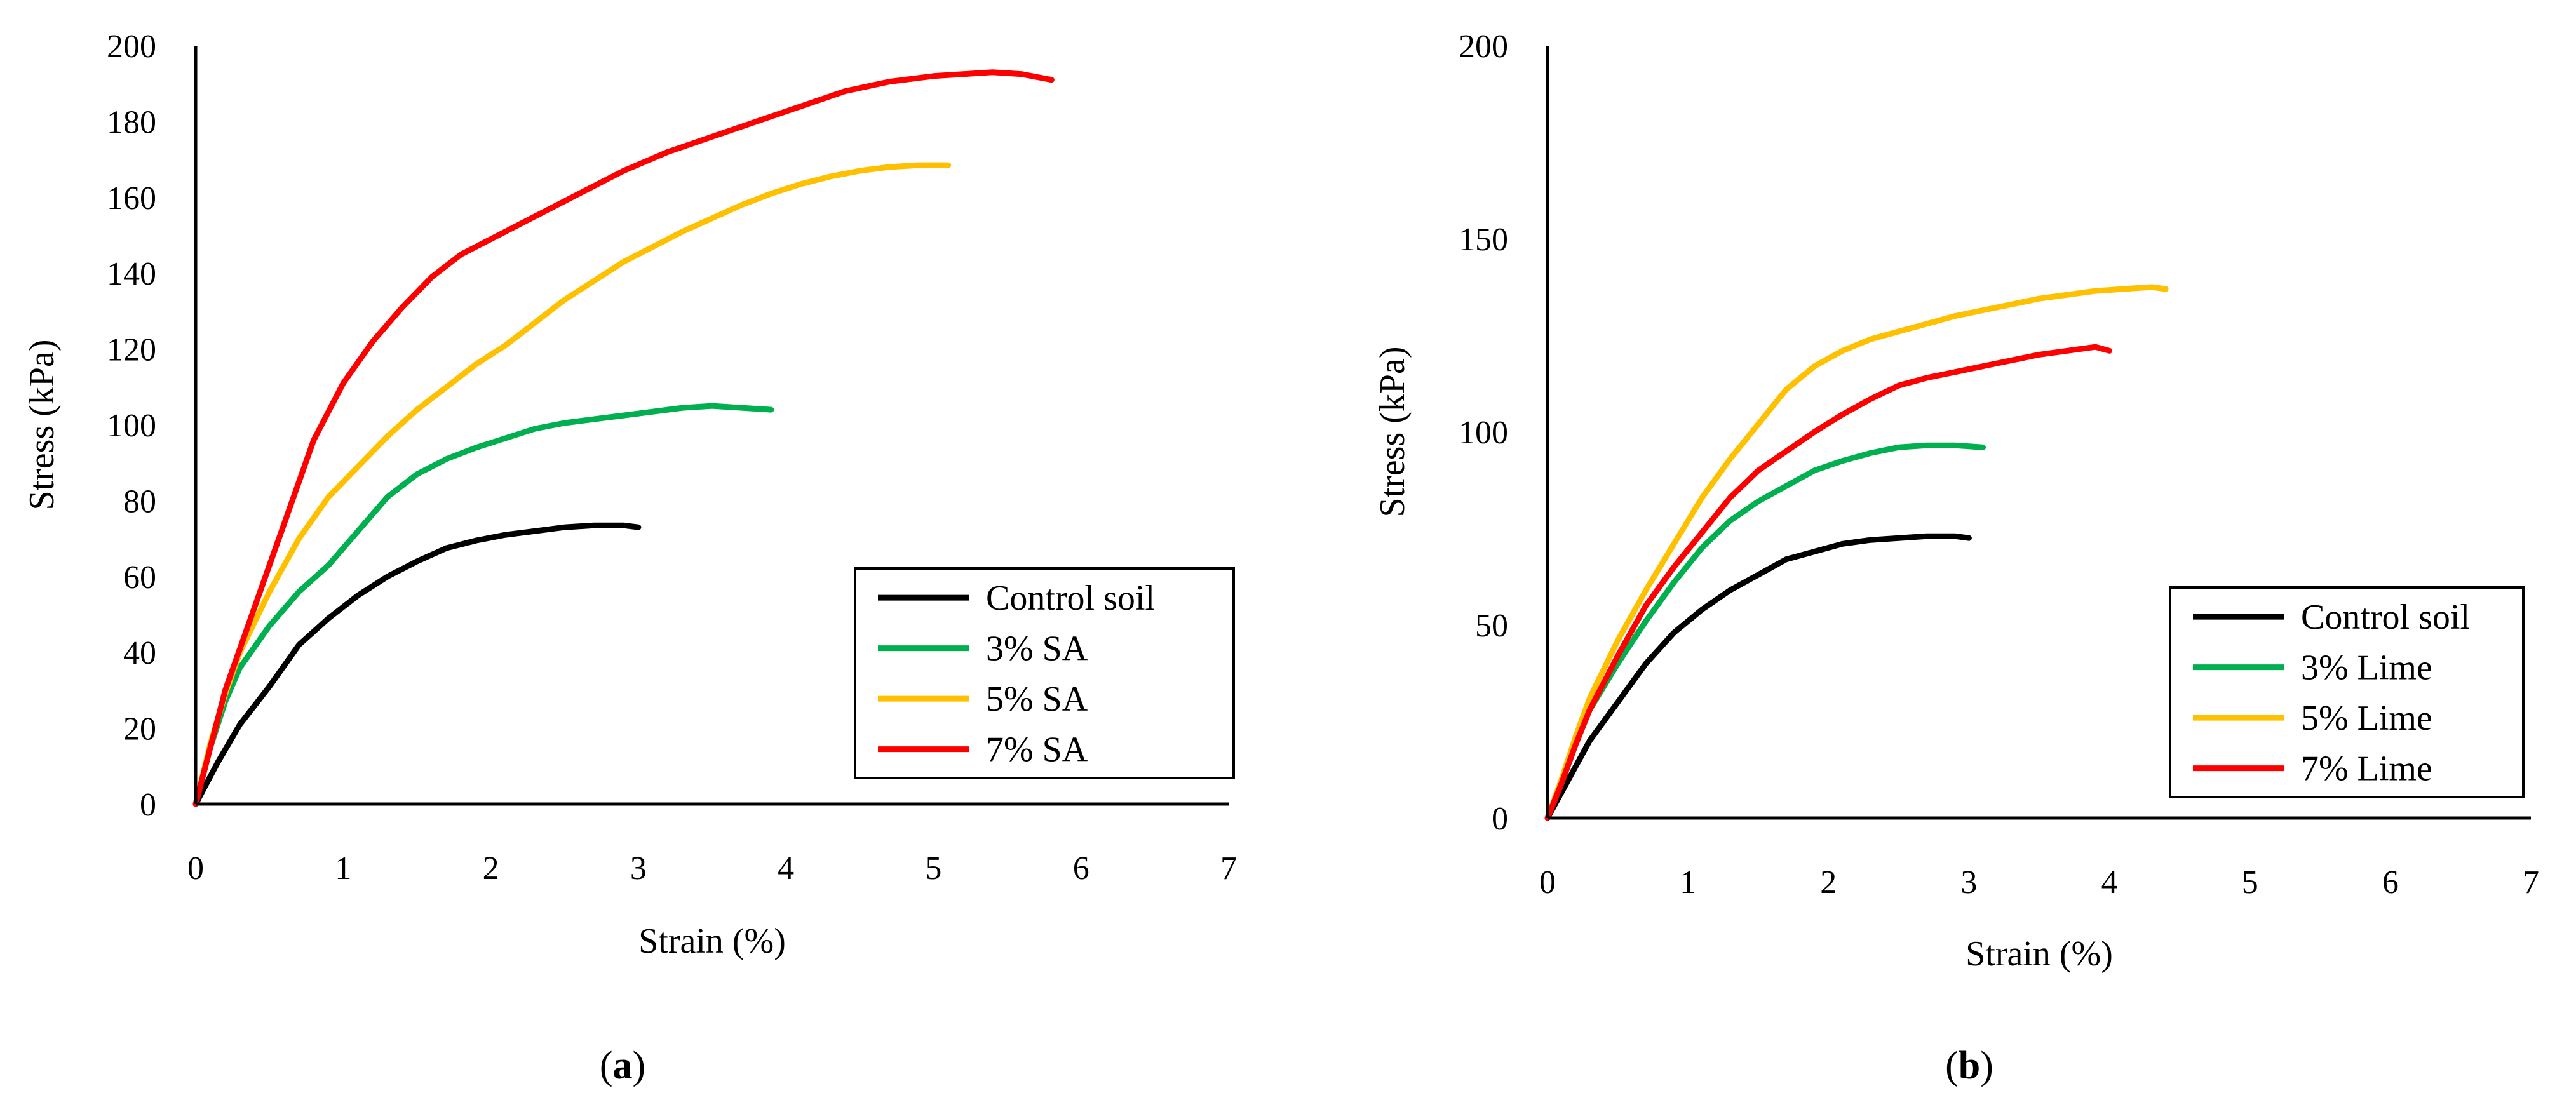  I want to click on y-tick-label: 160, so click(131, 198).